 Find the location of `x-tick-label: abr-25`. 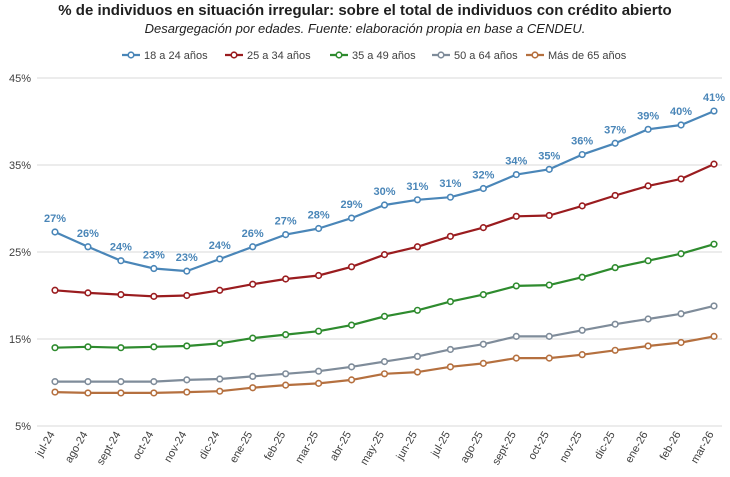

x-tick-label: abr-25 is located at coordinates (341, 447).